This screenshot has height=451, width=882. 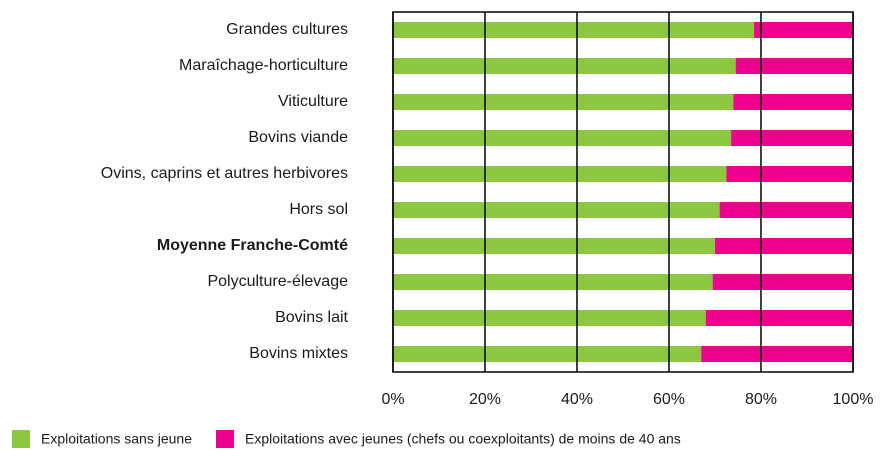 What do you see at coordinates (287, 29) in the screenshot?
I see `y-tick-label: Grandes cultures` at bounding box center [287, 29].